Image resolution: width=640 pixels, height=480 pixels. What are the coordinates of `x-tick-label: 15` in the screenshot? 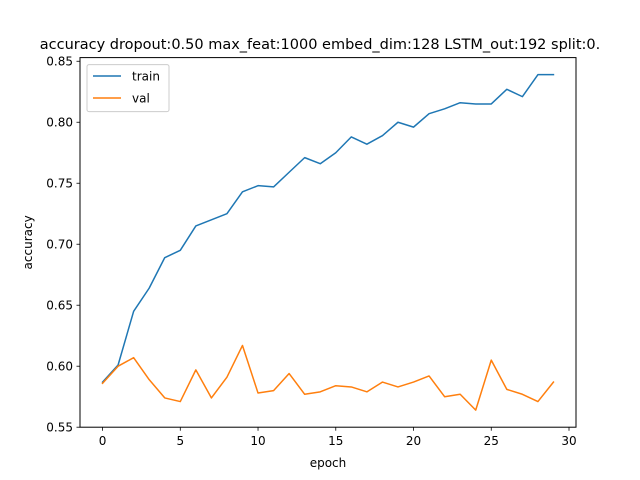 It's located at (335, 441).